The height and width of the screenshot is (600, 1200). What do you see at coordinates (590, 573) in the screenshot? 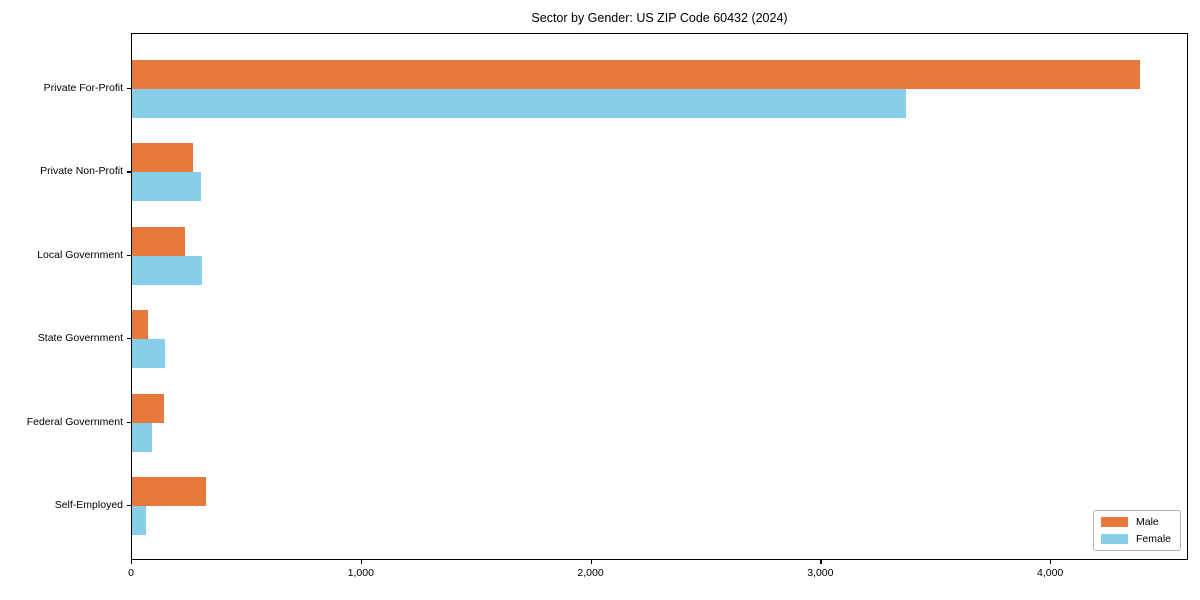
I see `x-tick-label-2000: 2,000` at bounding box center [590, 573].